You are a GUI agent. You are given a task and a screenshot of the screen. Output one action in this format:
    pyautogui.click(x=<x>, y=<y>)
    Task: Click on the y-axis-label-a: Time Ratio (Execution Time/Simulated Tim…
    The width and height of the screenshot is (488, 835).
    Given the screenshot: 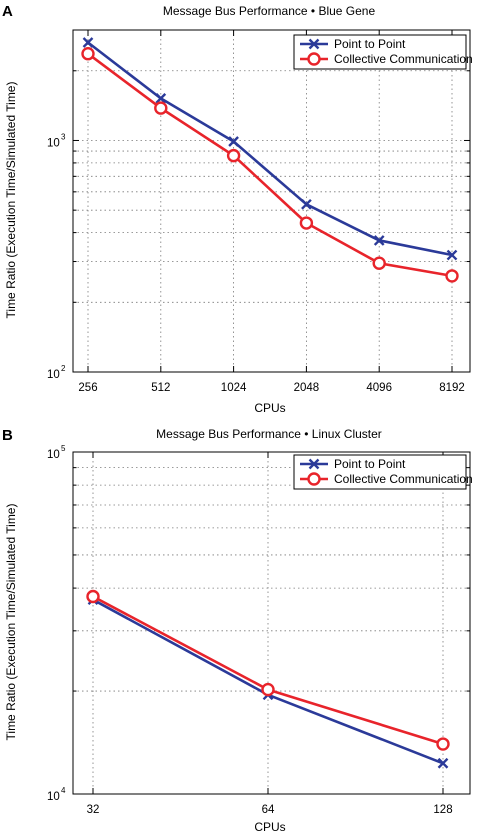 What is the action you would take?
    pyautogui.click(x=11, y=200)
    